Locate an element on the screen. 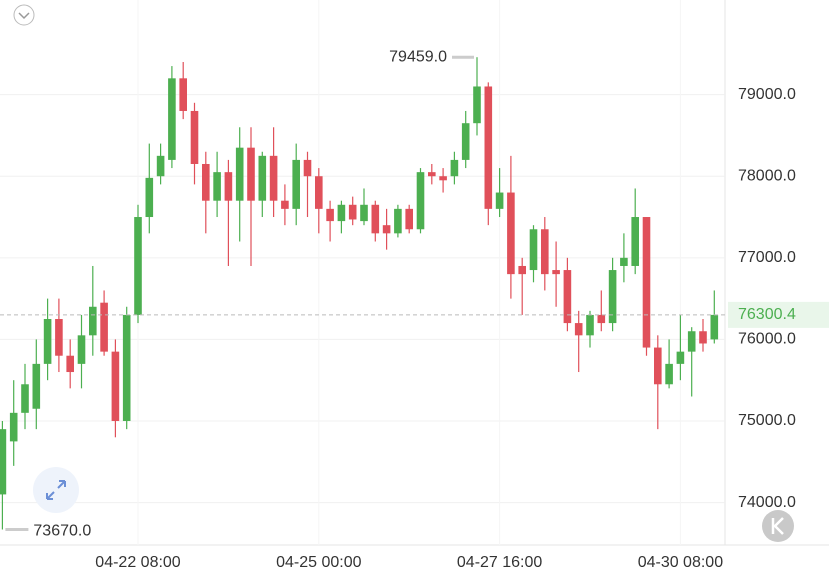 This screenshot has width=829, height=579. collapse-button is located at coordinates (24, 15).